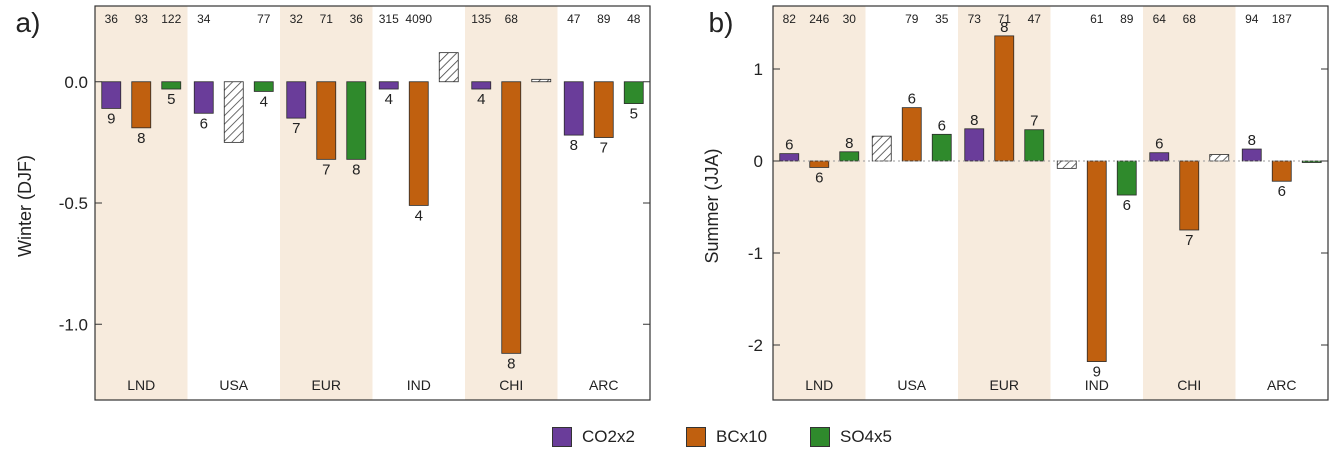 Image resolution: width=1336 pixels, height=453 pixels. Describe the element at coordinates (790, 19) in the screenshot. I see `top-count-label: 82` at that location.